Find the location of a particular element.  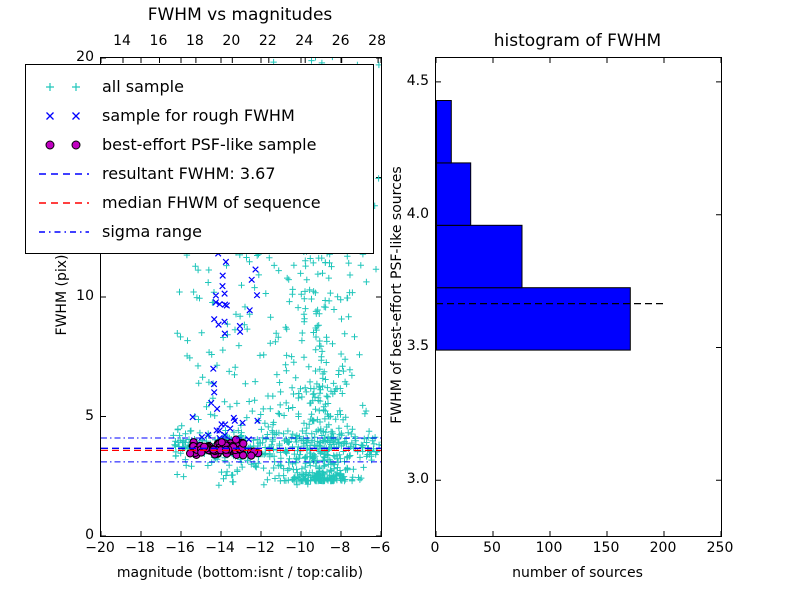

legend-item: sample for rough FWHM is located at coordinates (199, 115).